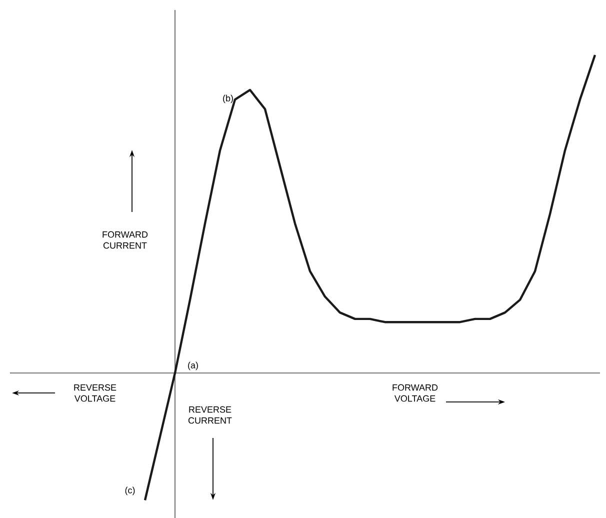  Describe the element at coordinates (95, 393) in the screenshot. I see `text: REVERSE VOLTAGE` at that location.